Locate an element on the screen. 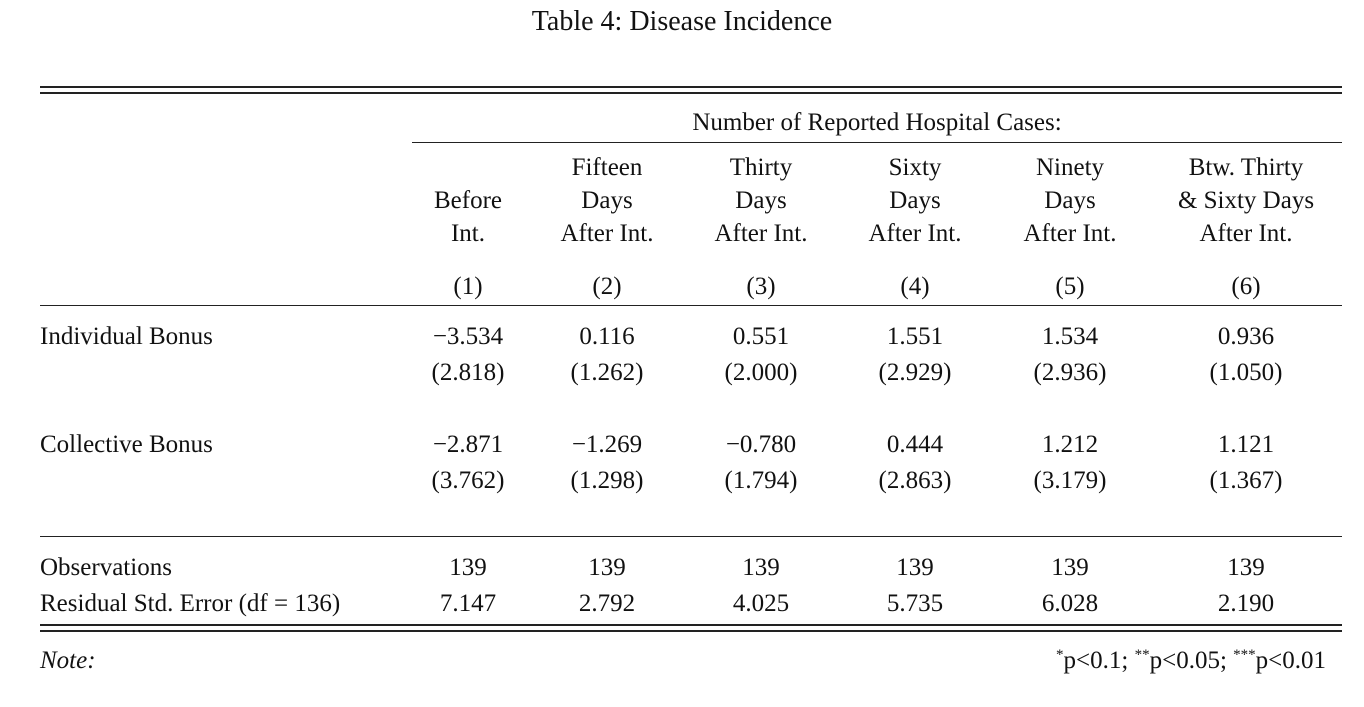 The image size is (1364, 707). coefficient-cell: 0.116 is located at coordinates (607, 336).